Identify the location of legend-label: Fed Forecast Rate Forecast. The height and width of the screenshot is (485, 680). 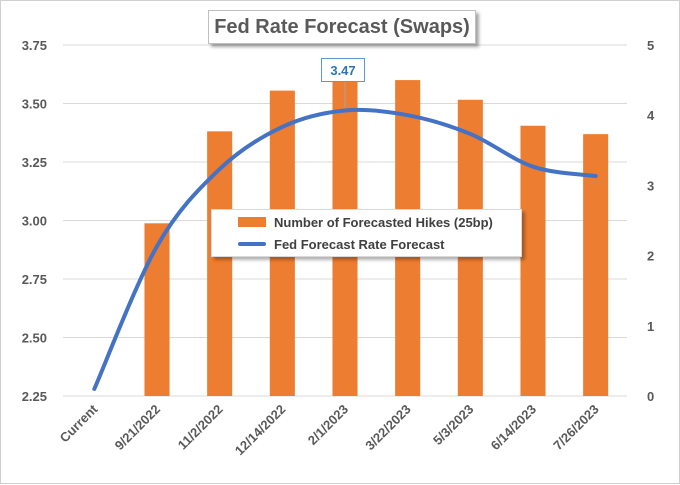
(359, 244).